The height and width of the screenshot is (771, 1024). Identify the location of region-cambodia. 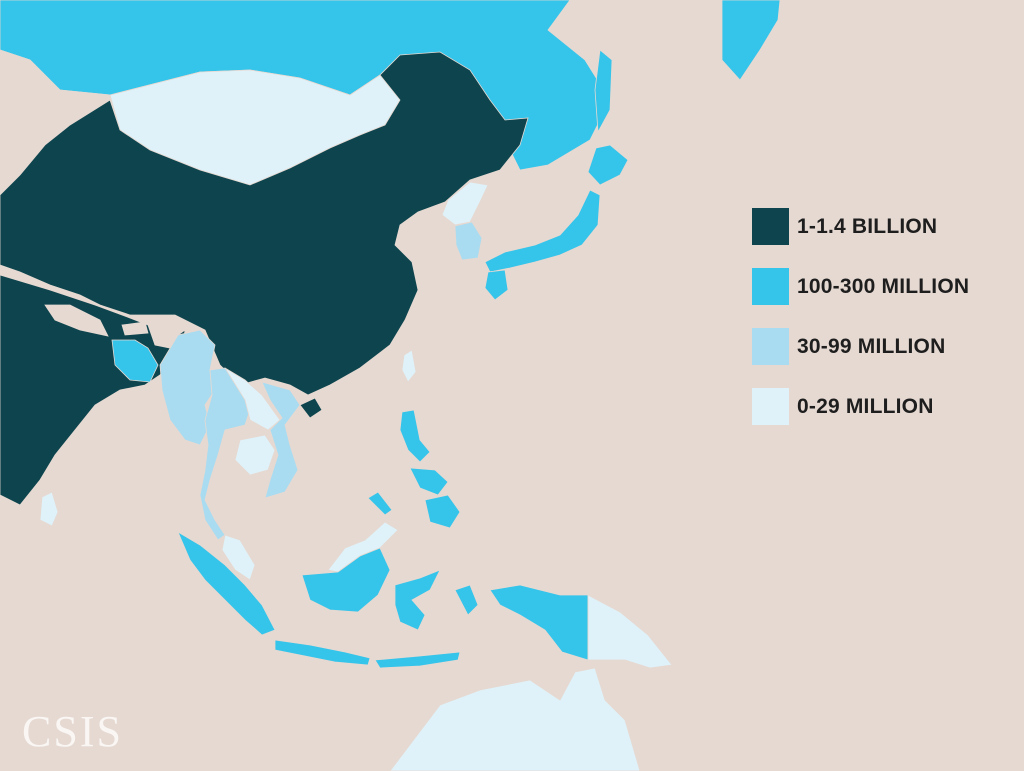
(255, 455).